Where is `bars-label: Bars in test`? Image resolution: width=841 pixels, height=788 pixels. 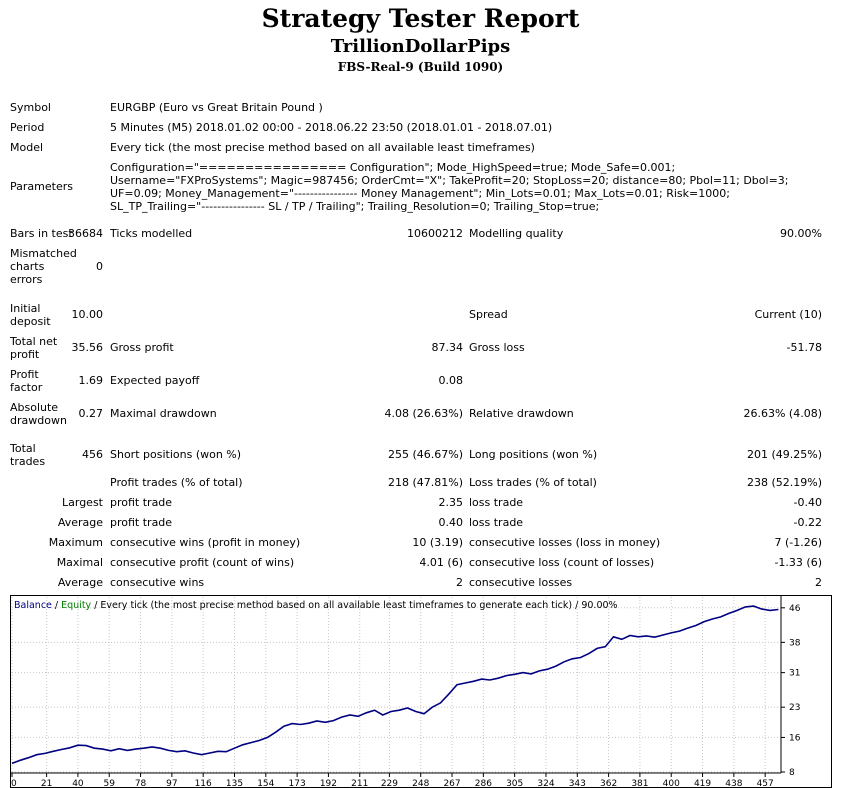 bars-label: Bars in test is located at coordinates (41, 233).